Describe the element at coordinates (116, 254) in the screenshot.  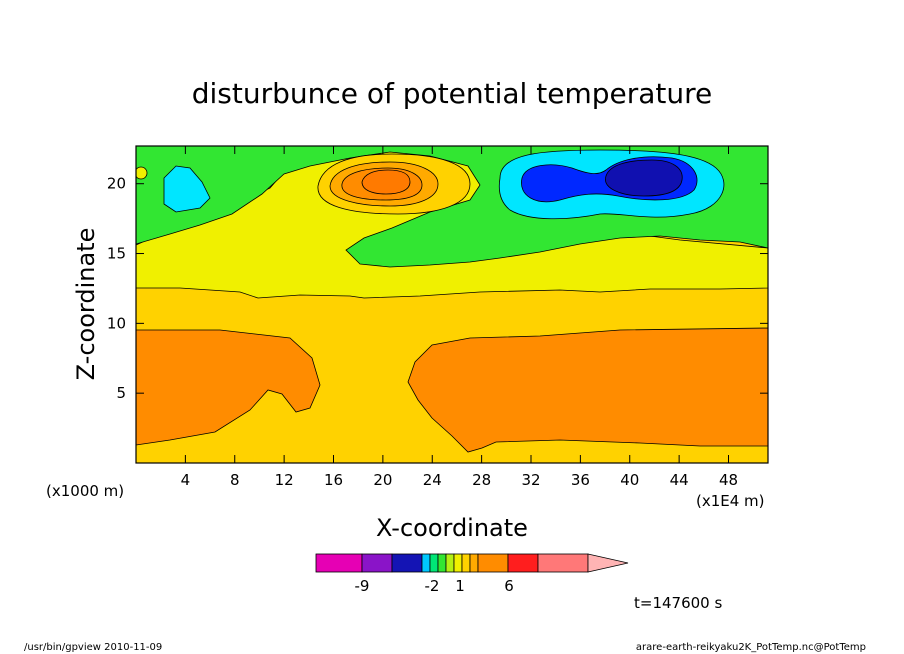
I see `y-tick-label: 15` at that location.